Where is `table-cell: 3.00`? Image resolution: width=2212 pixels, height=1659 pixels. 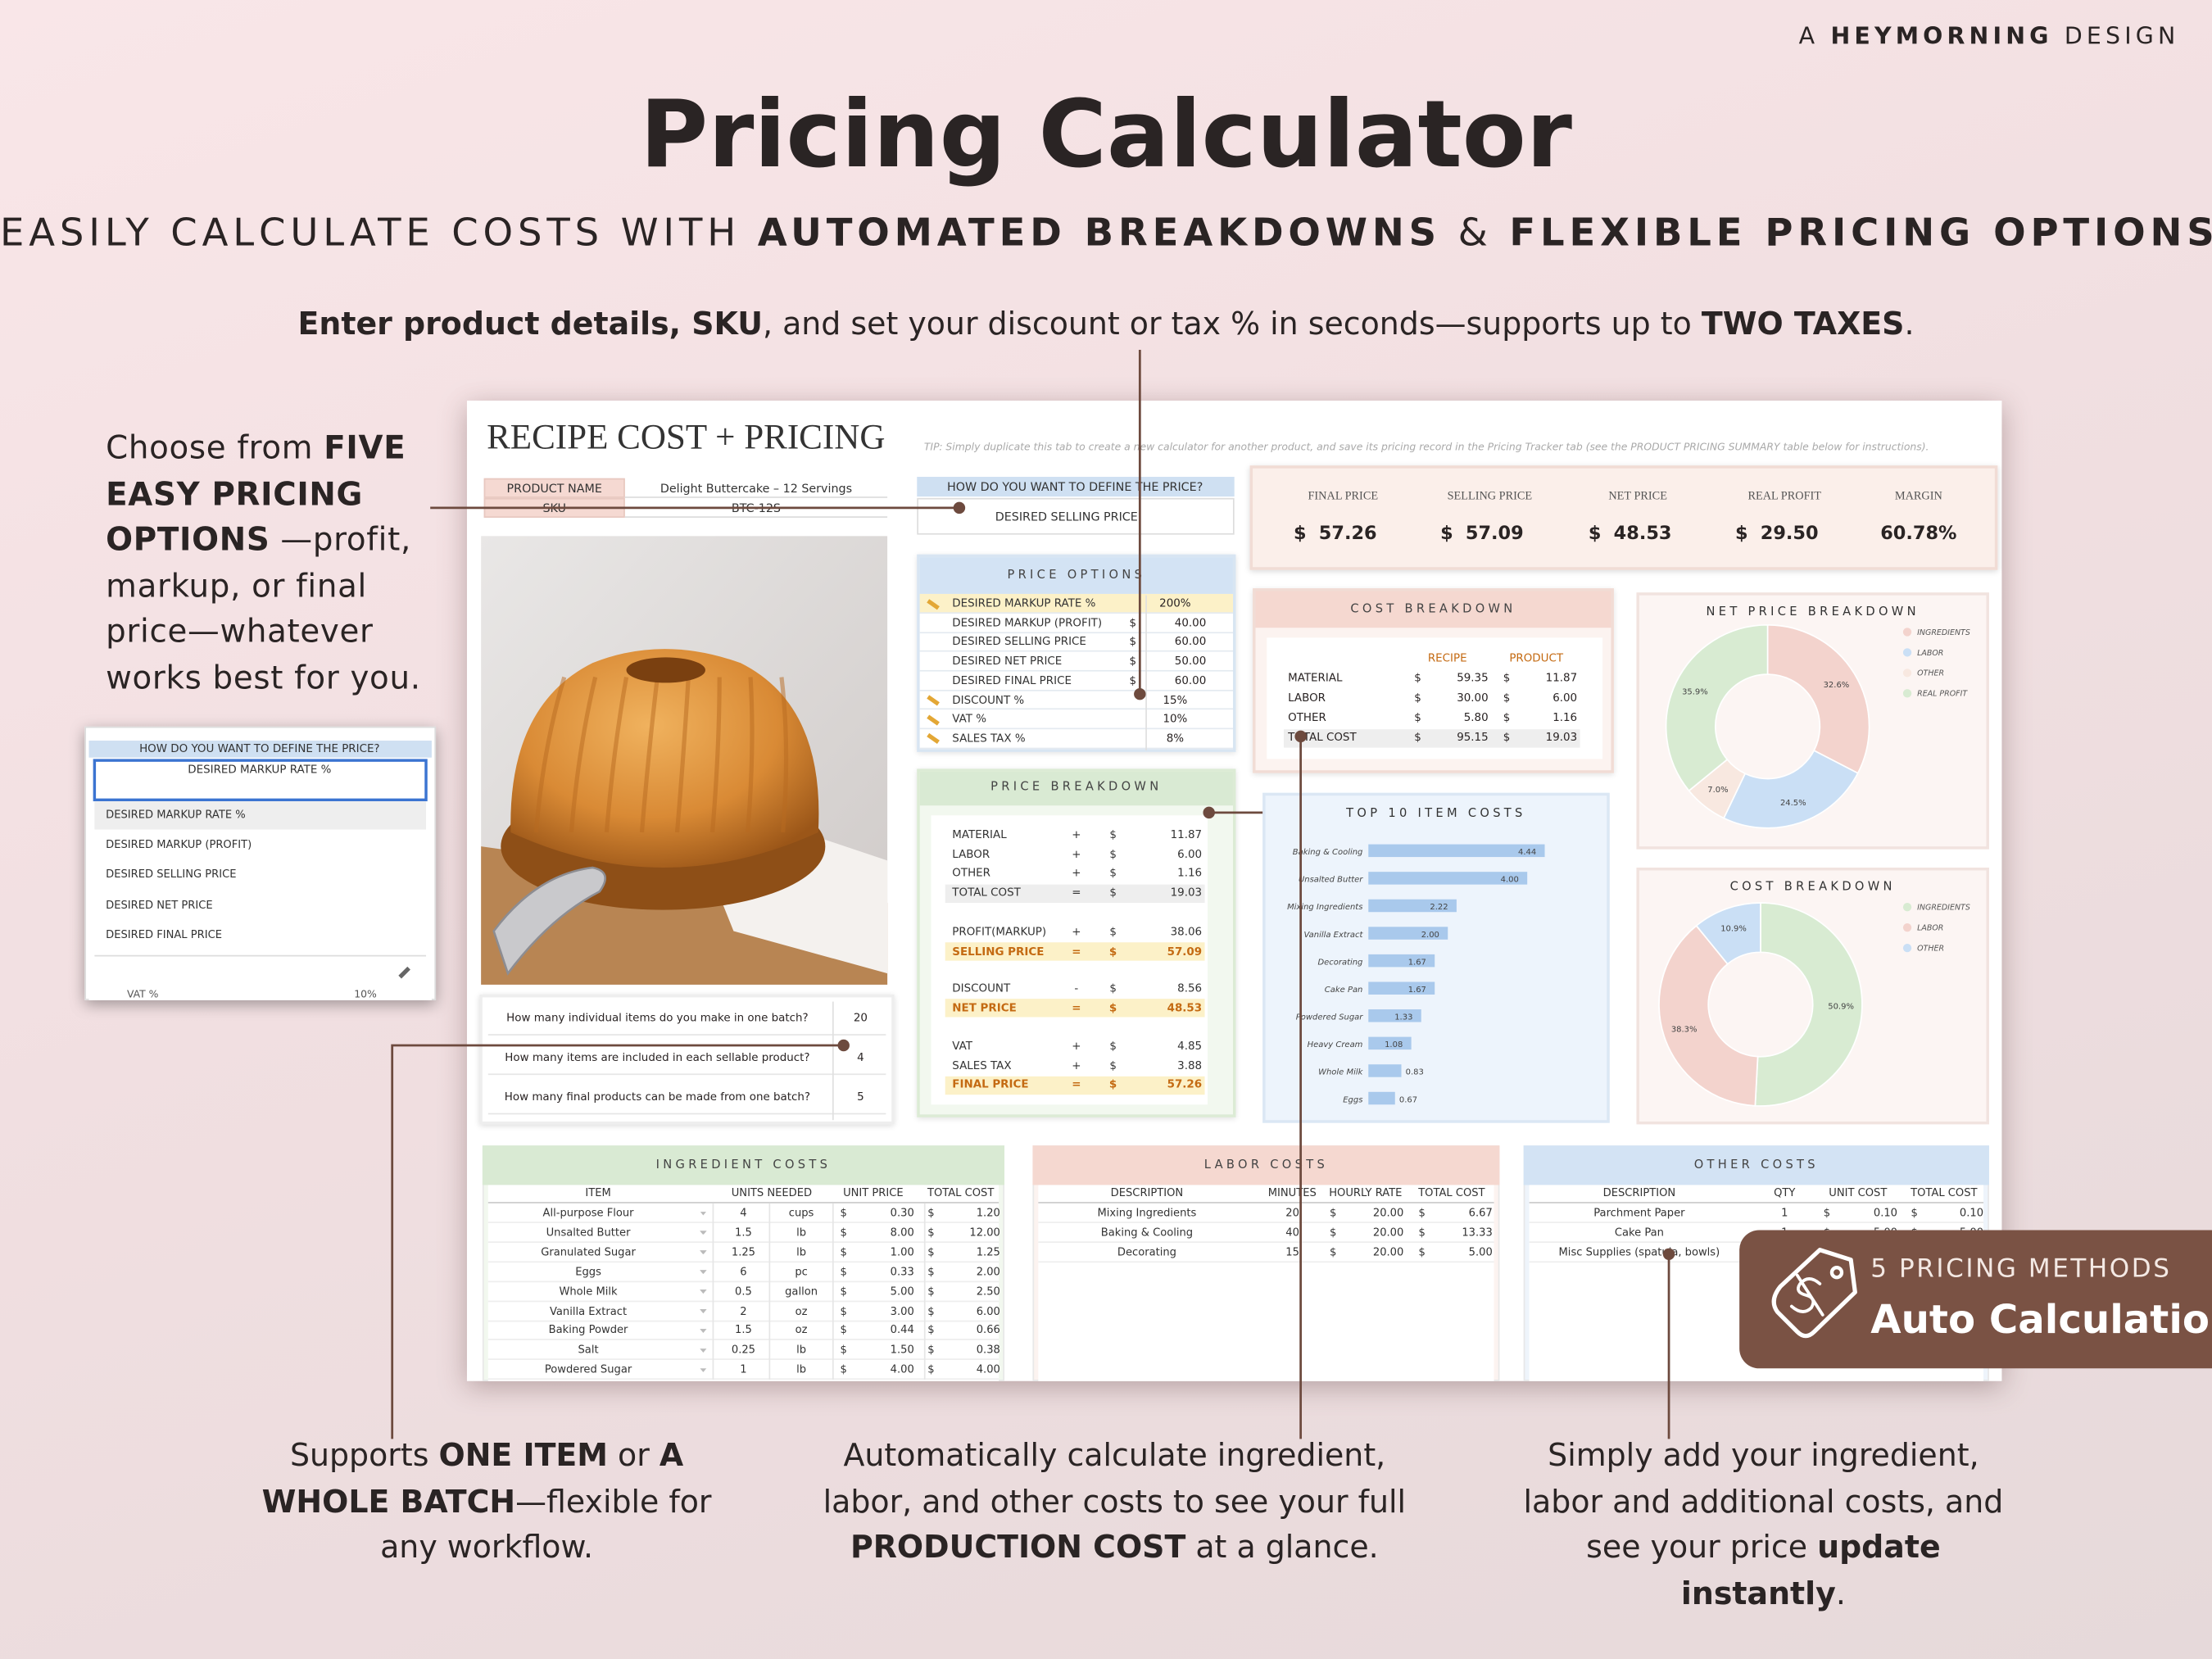 table-cell: 3.00 is located at coordinates (902, 1310).